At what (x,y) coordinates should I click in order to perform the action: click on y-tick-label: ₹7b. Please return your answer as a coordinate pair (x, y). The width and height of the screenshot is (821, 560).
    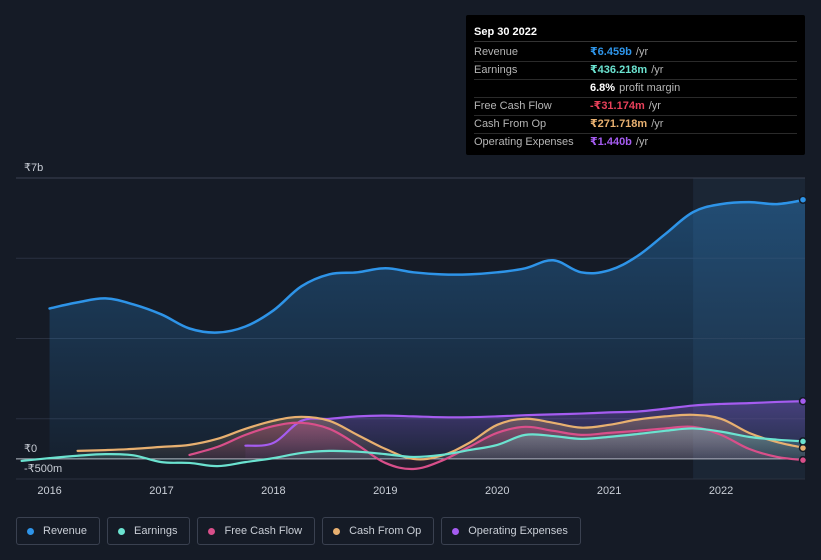
    Looking at the image, I should click on (33, 168).